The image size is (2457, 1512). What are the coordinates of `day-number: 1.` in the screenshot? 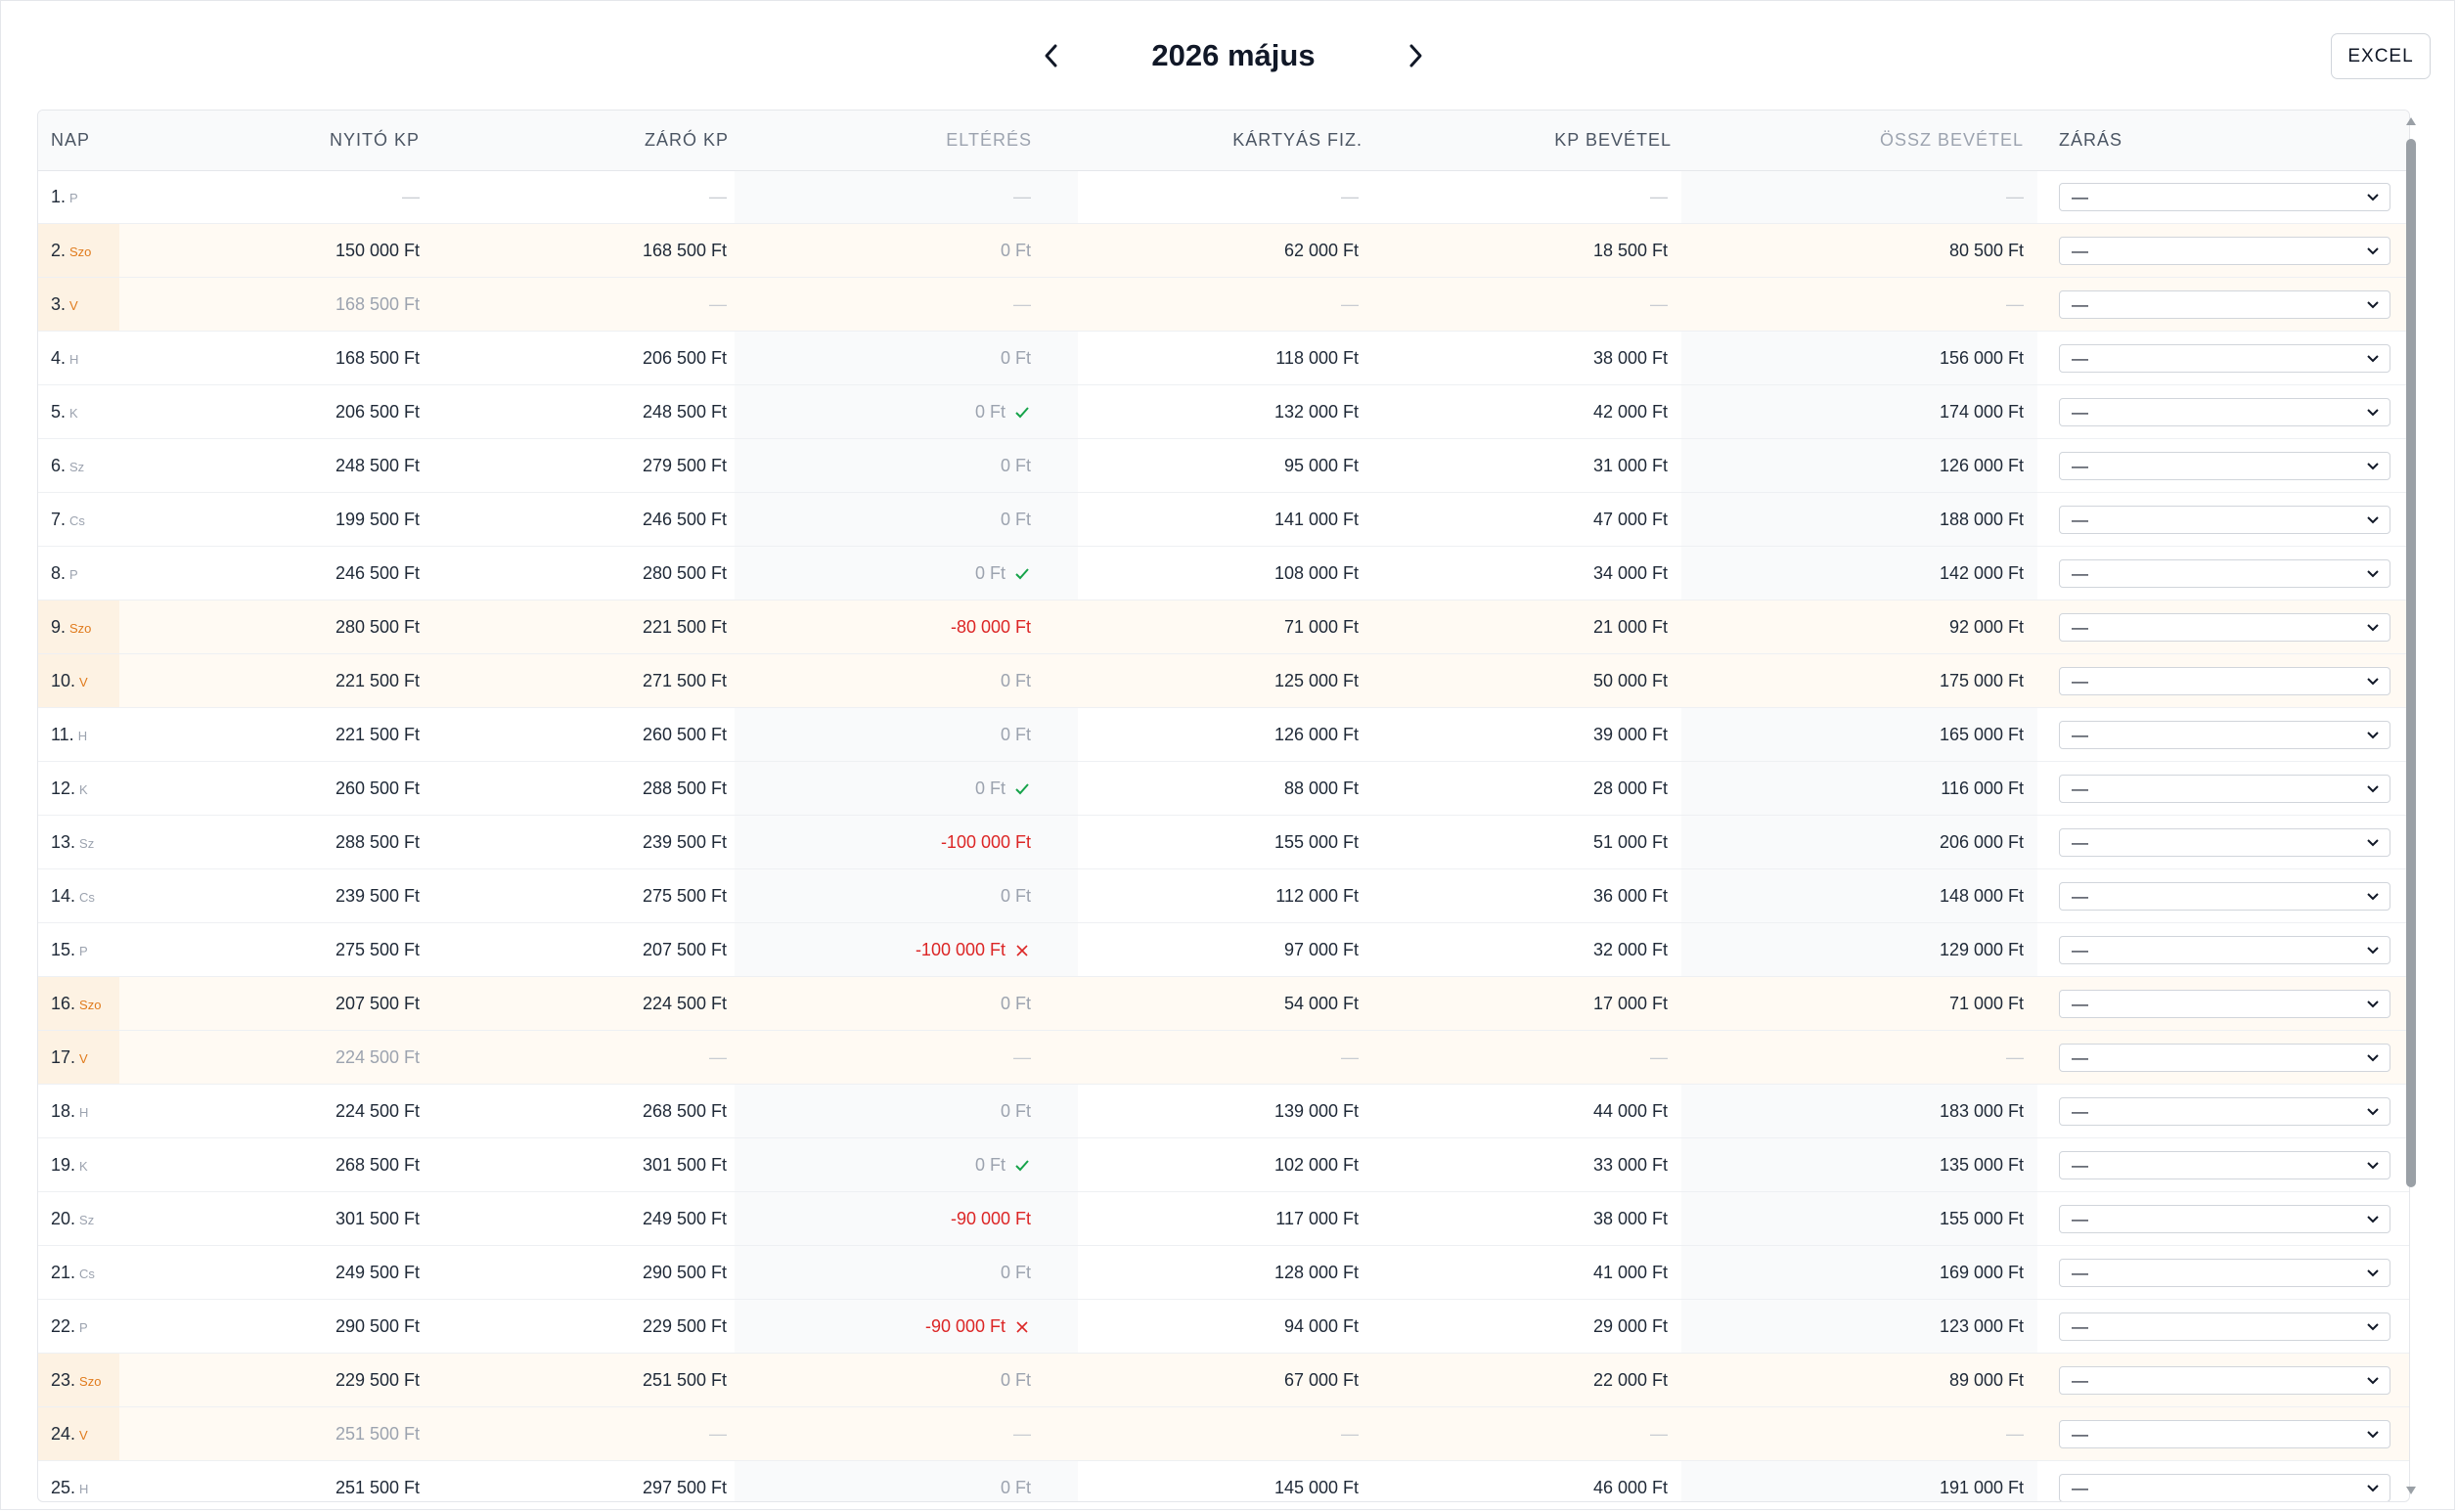 It's located at (59, 197).